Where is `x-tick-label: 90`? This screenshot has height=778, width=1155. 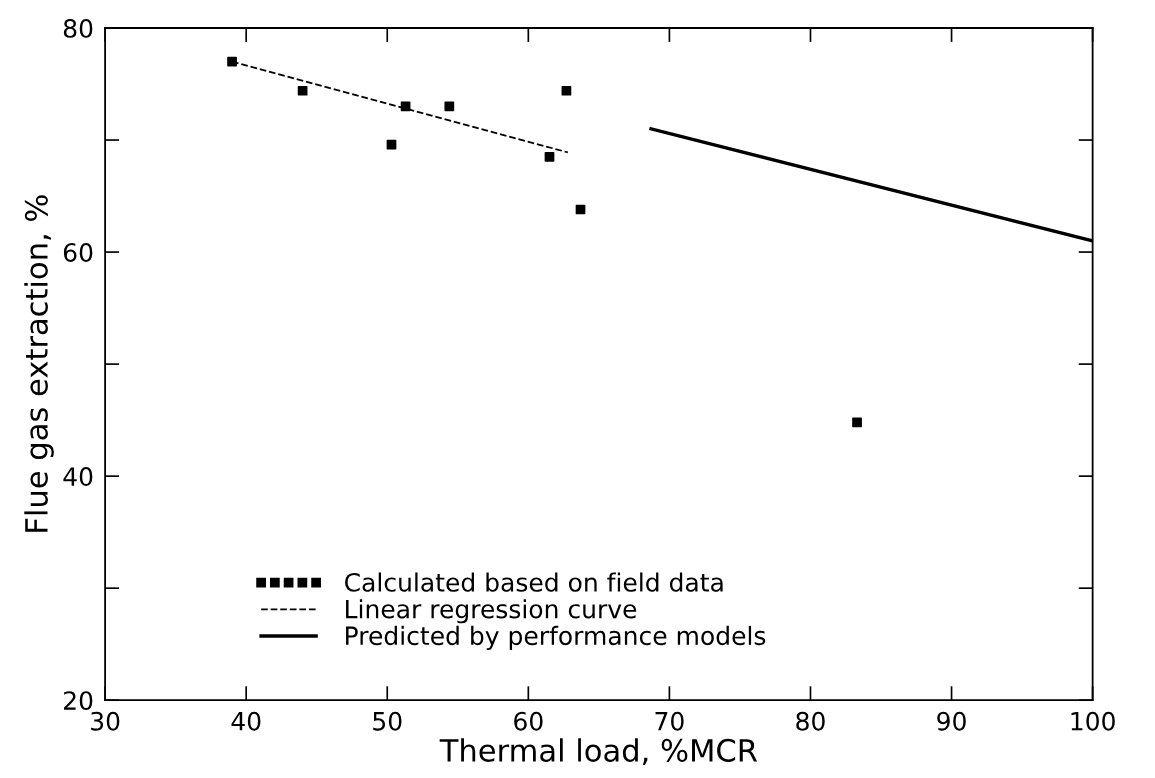 x-tick-label: 90 is located at coordinates (951, 721).